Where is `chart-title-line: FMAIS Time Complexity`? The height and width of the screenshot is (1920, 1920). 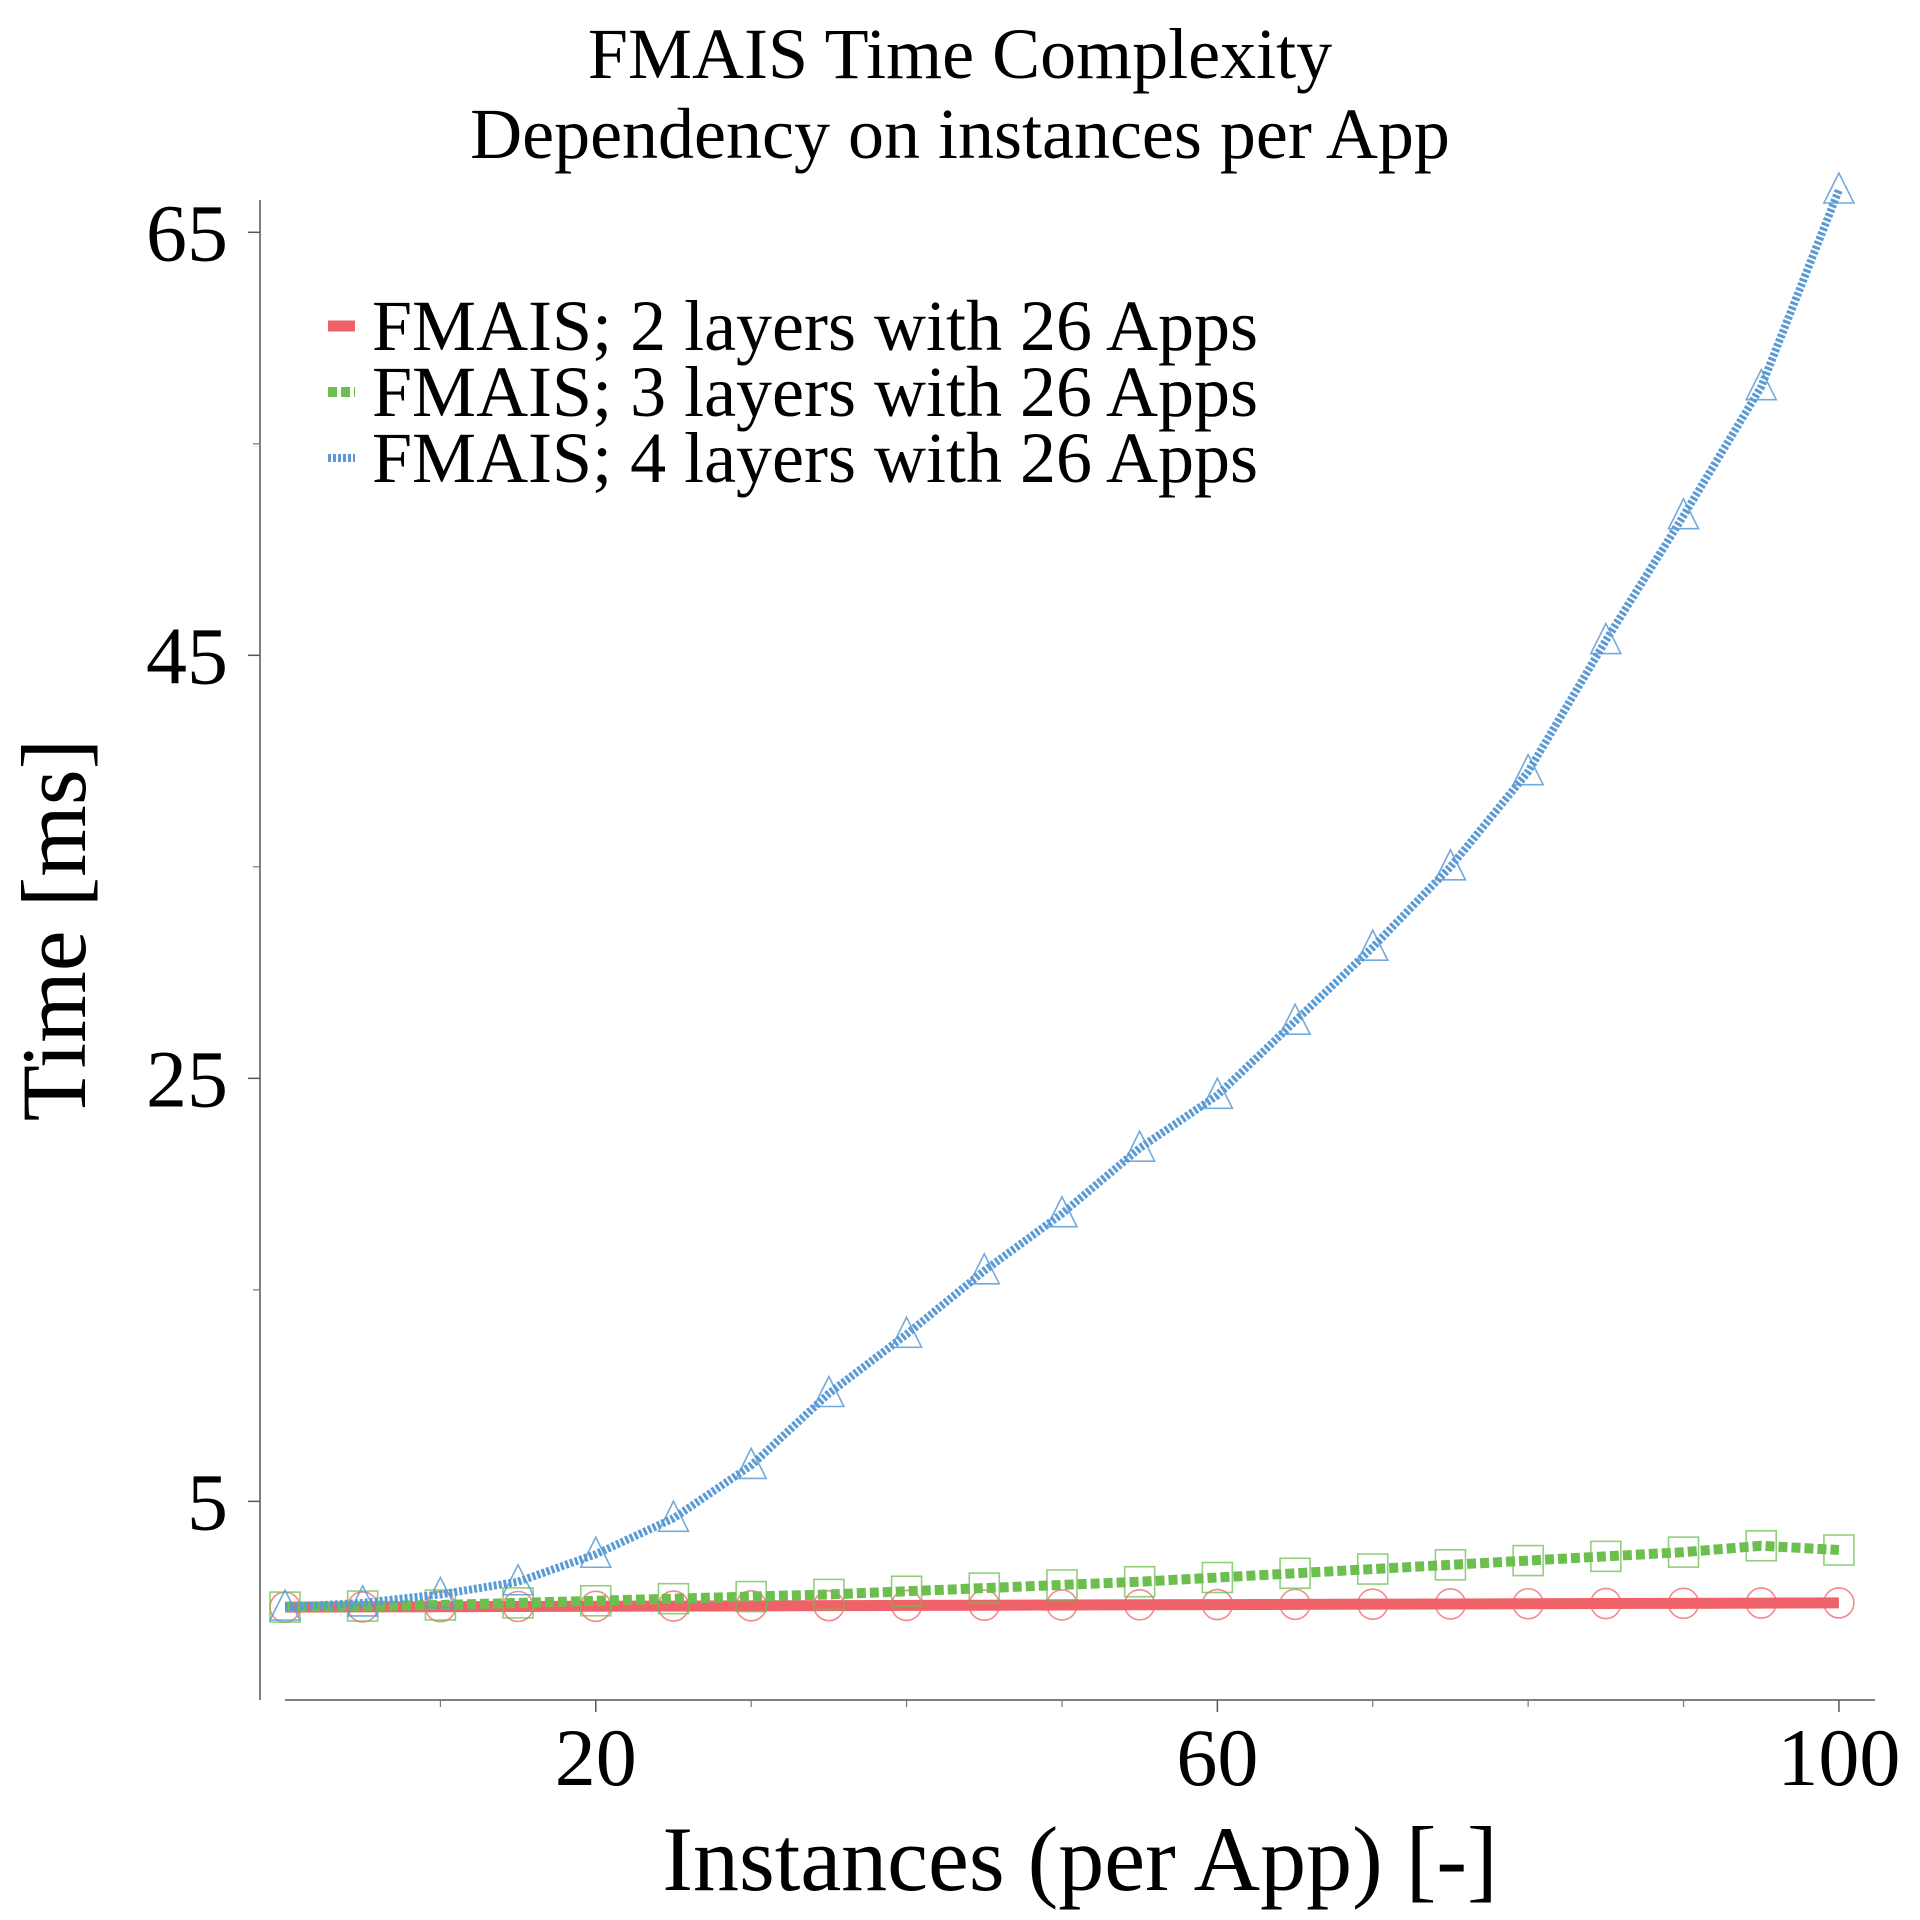 chart-title-line: FMAIS Time Complexity is located at coordinates (960, 54).